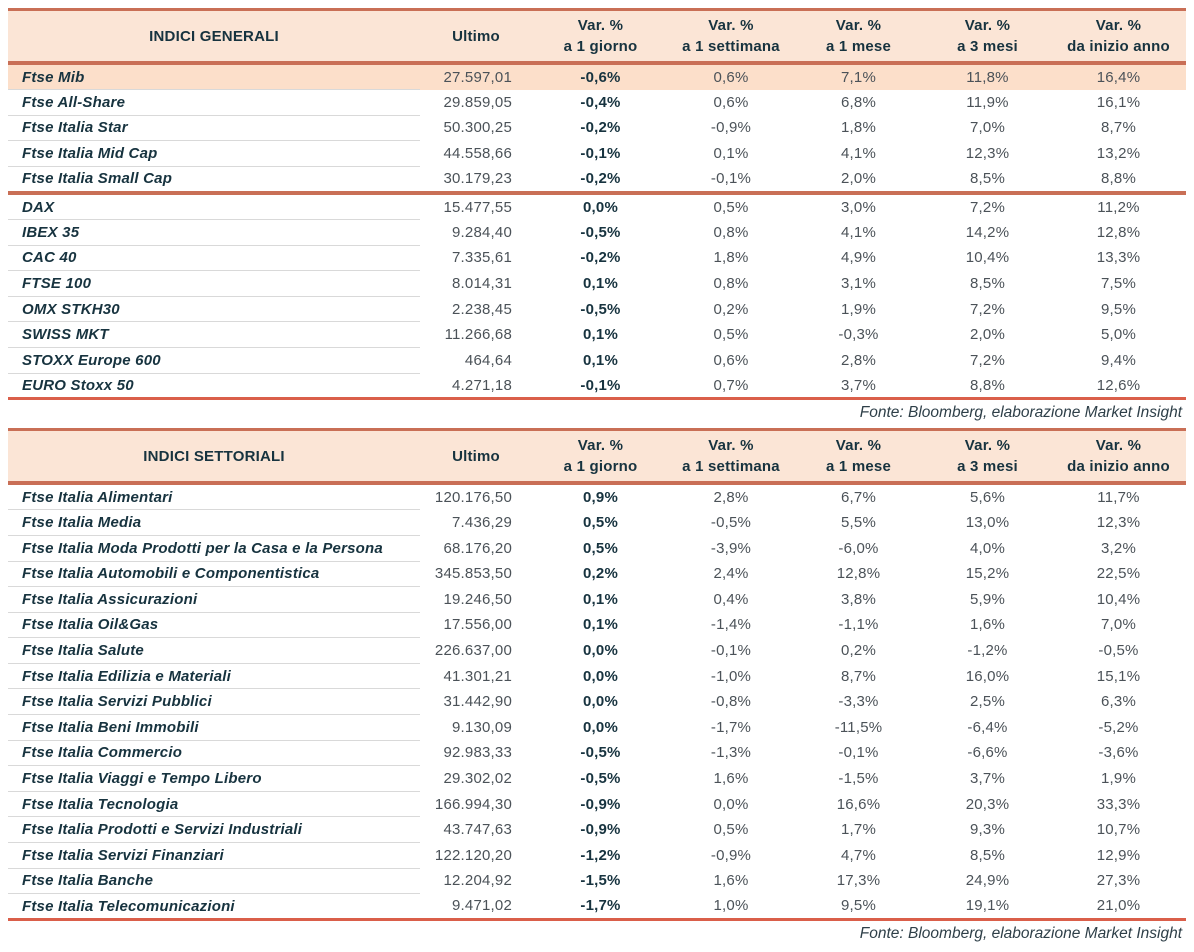 The height and width of the screenshot is (952, 1194). What do you see at coordinates (600, 385) in the screenshot?
I see `var-1d-value: -0,1%` at bounding box center [600, 385].